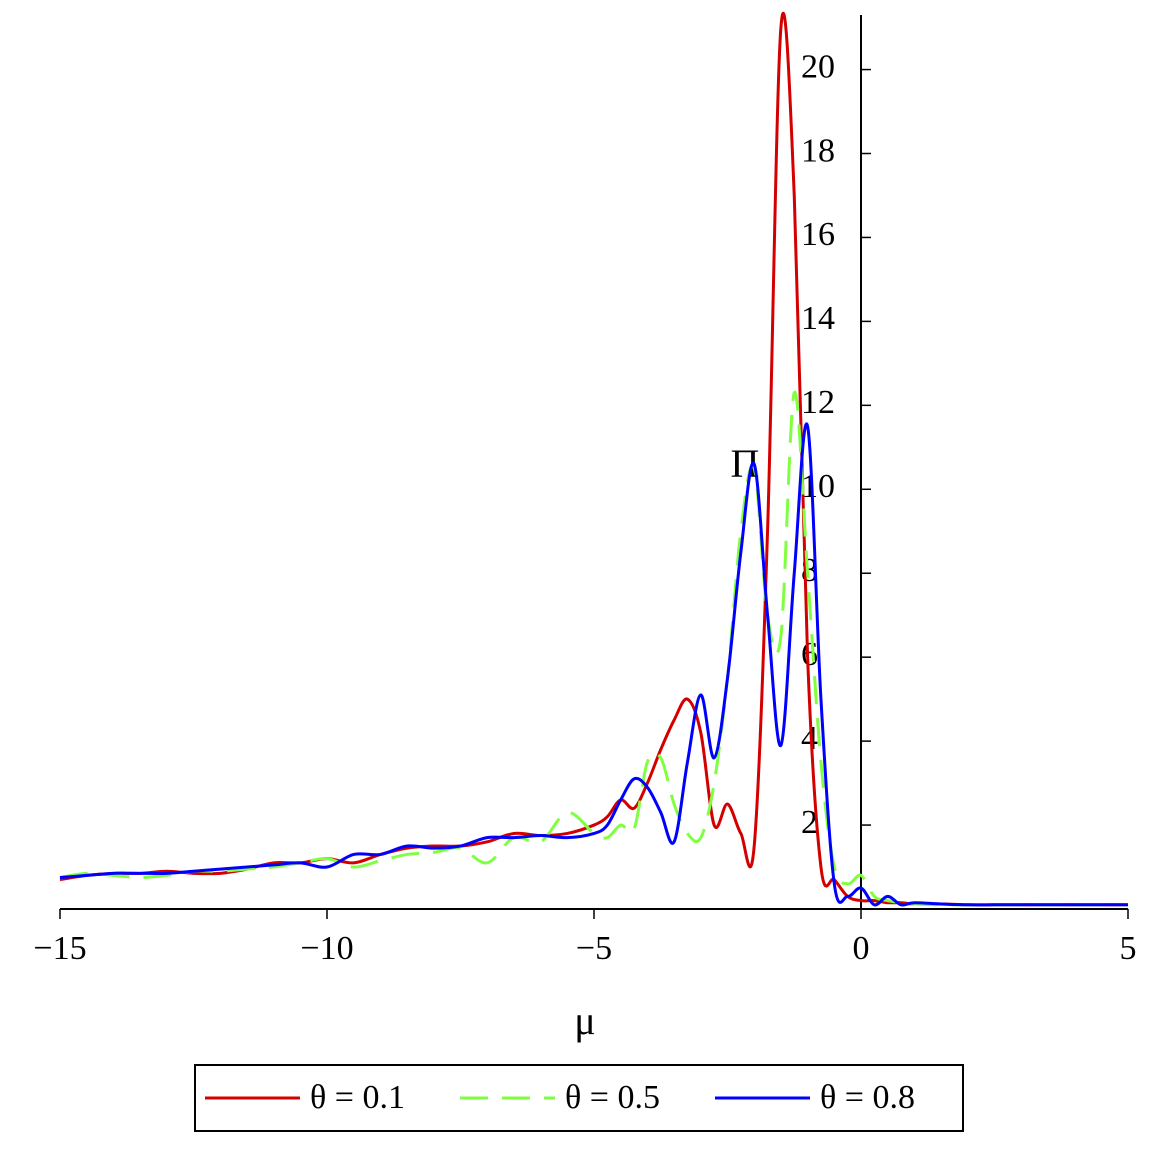 Image resolution: width=1156 pixels, height=1156 pixels. Describe the element at coordinates (818, 318) in the screenshot. I see `y-tick-label: 14` at that location.